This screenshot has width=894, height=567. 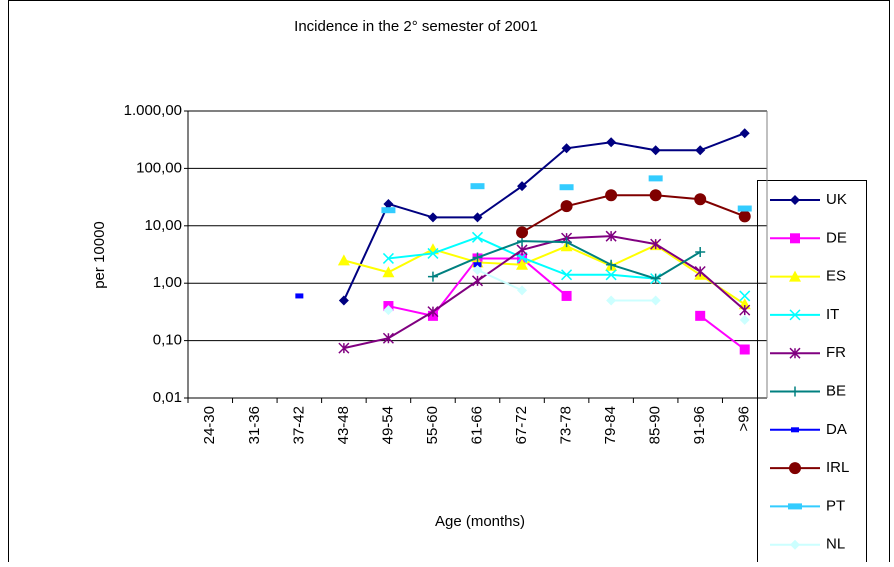 What do you see at coordinates (476, 425) in the screenshot?
I see `x-tick-label: 61-66` at bounding box center [476, 425].